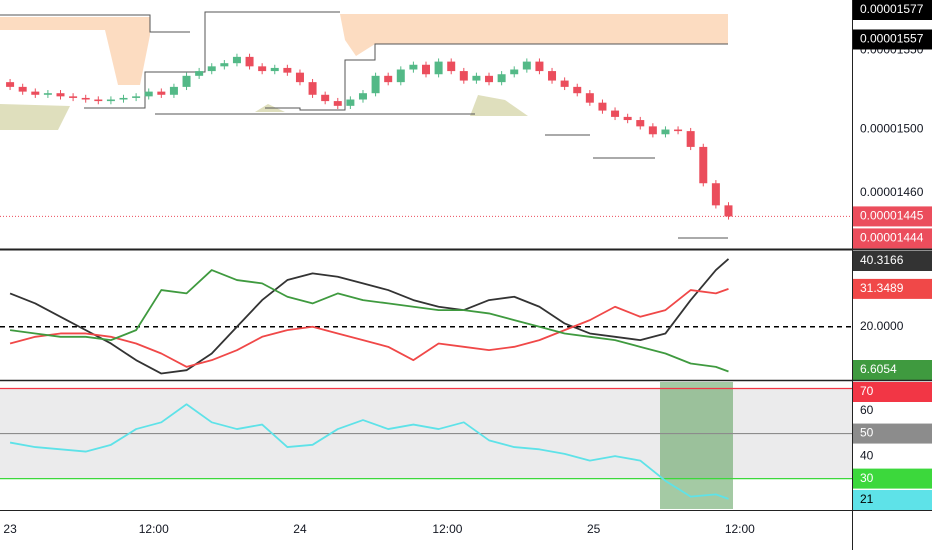 The width and height of the screenshot is (932, 550). I want to click on x-tick-label: 24, so click(300, 529).